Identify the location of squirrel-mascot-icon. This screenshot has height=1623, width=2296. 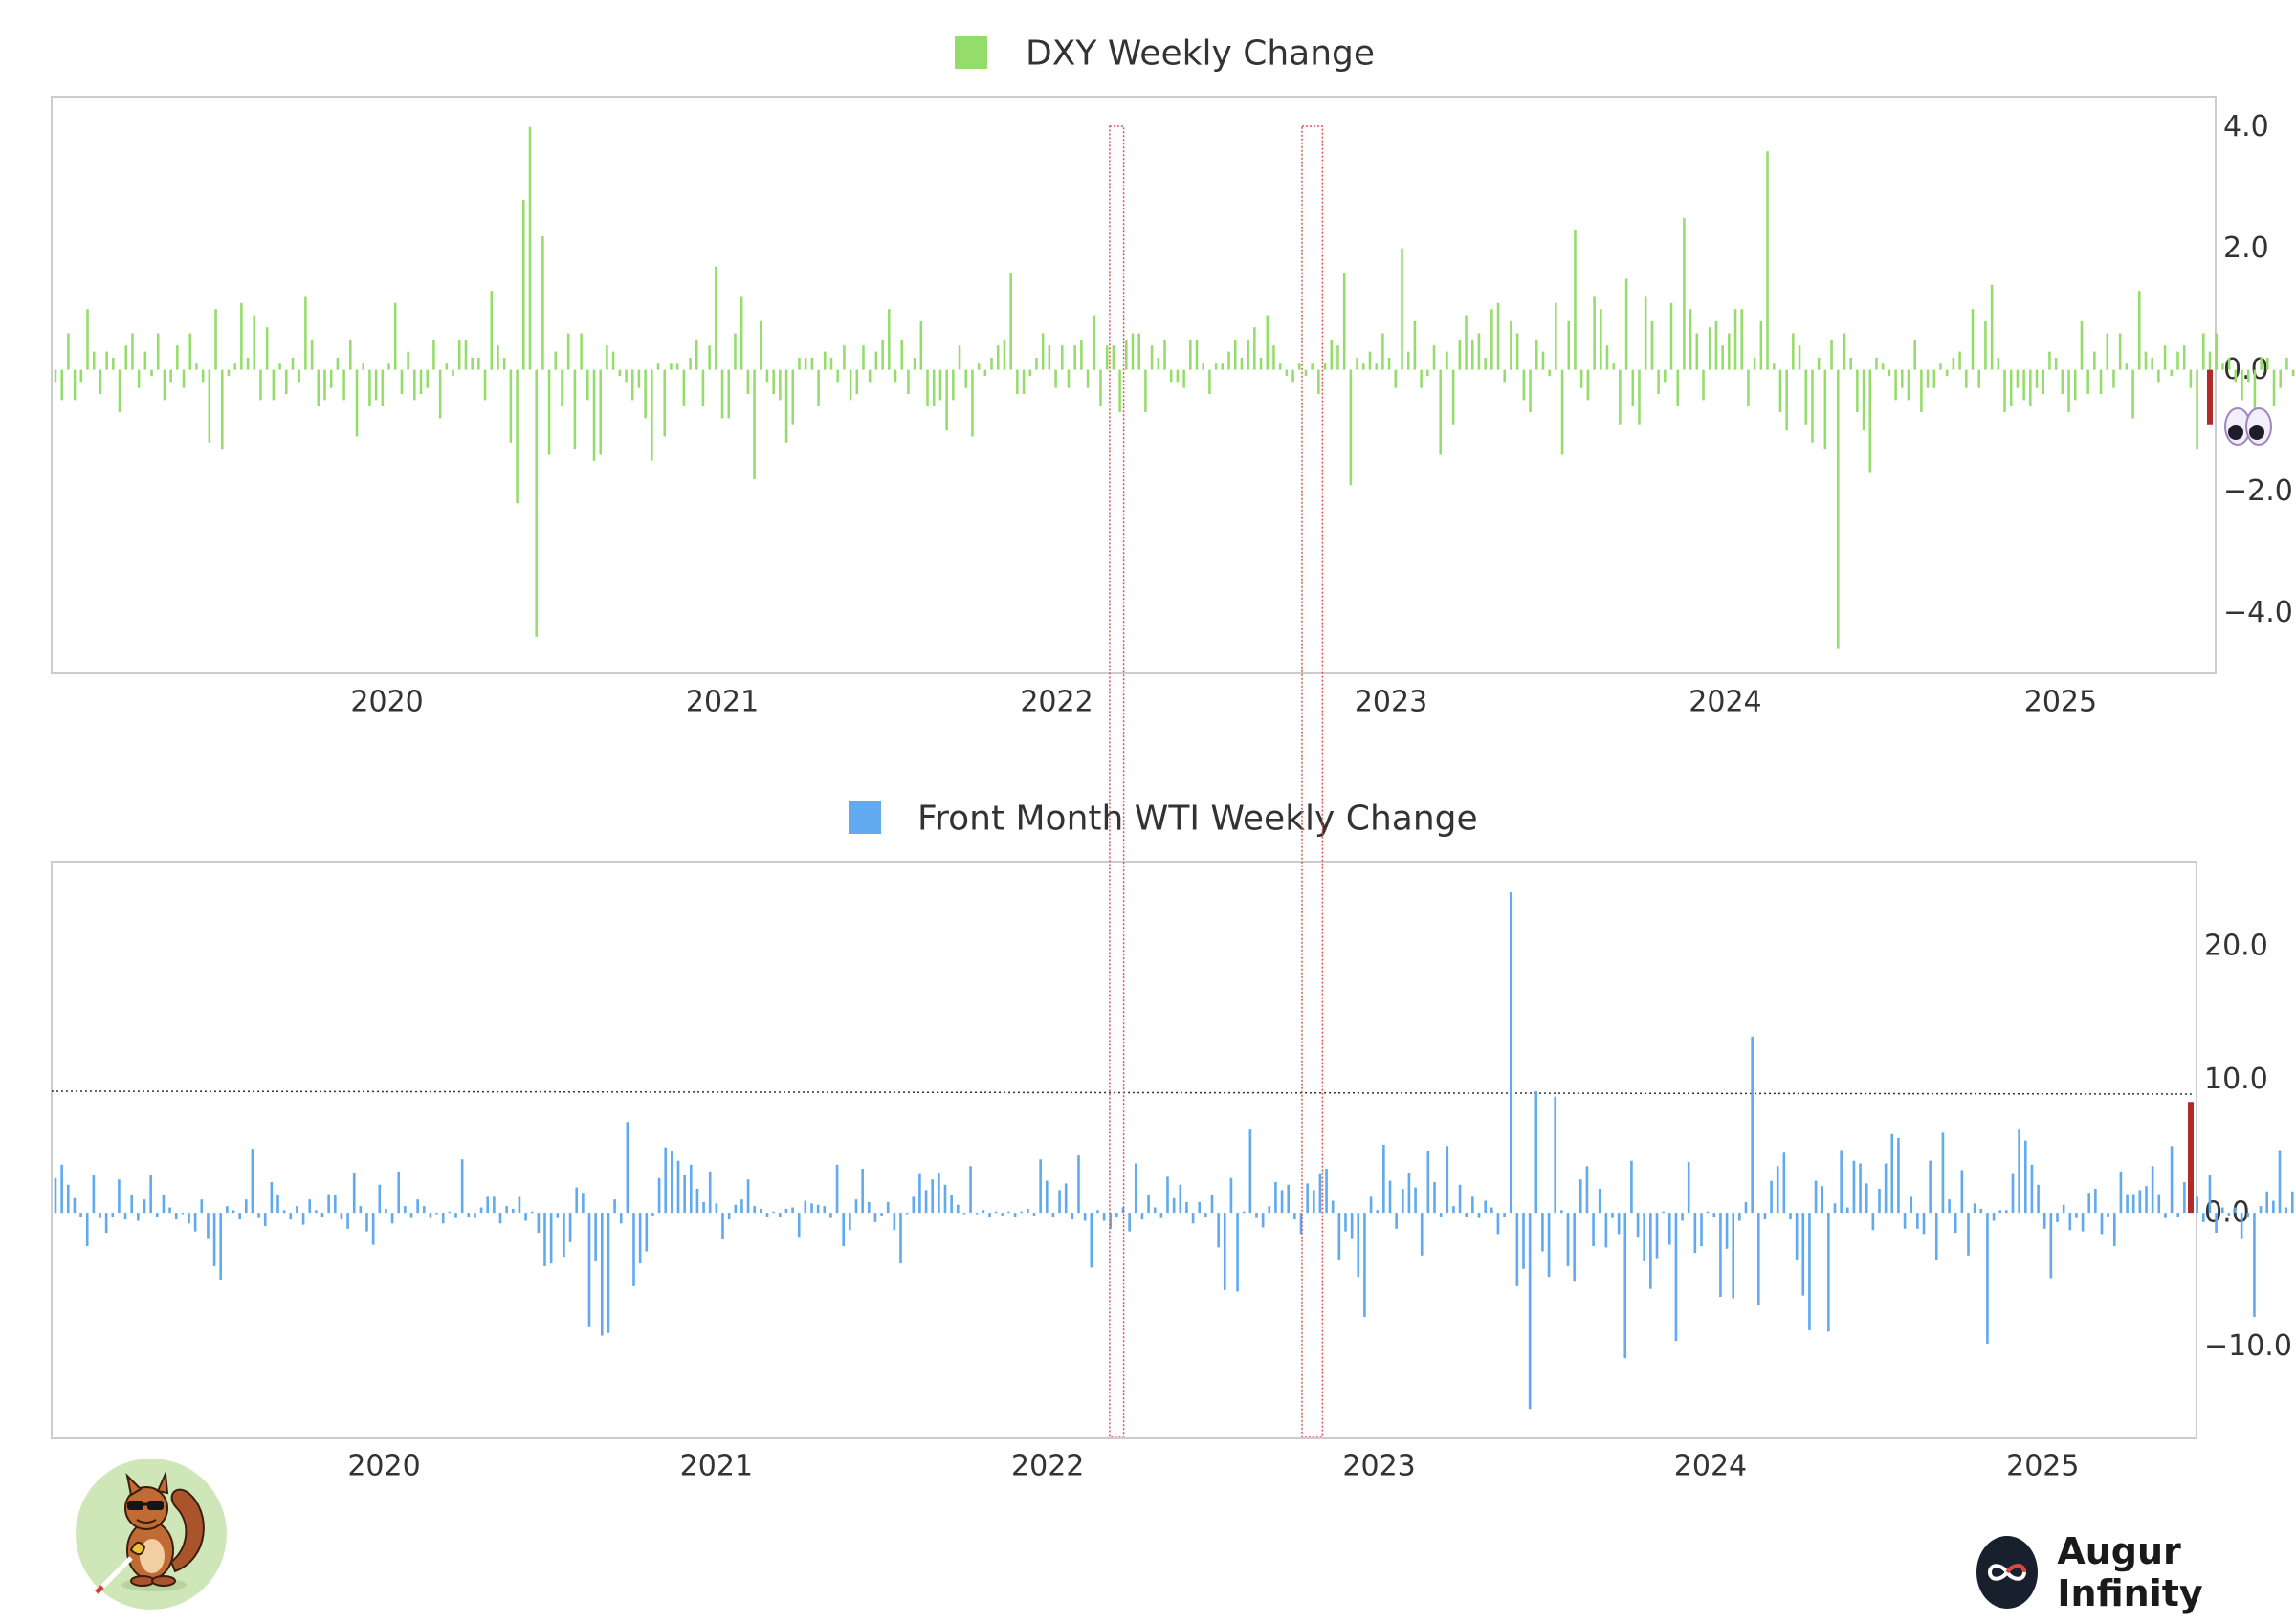
(150, 1532).